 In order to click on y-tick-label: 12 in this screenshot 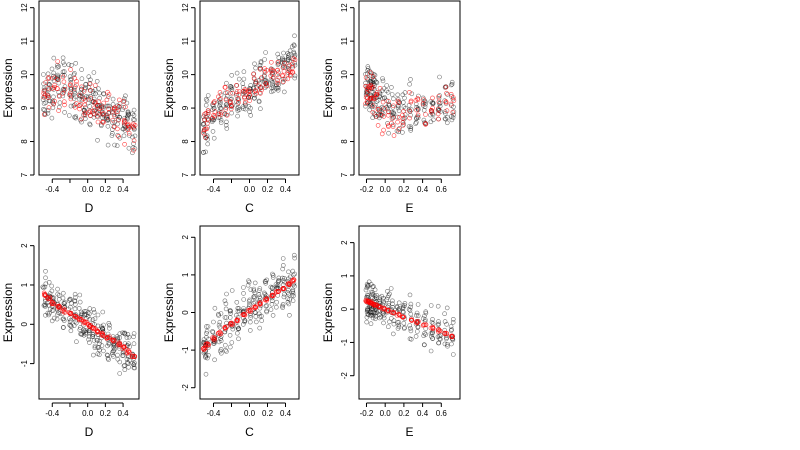, I will do `click(185, 7)`.